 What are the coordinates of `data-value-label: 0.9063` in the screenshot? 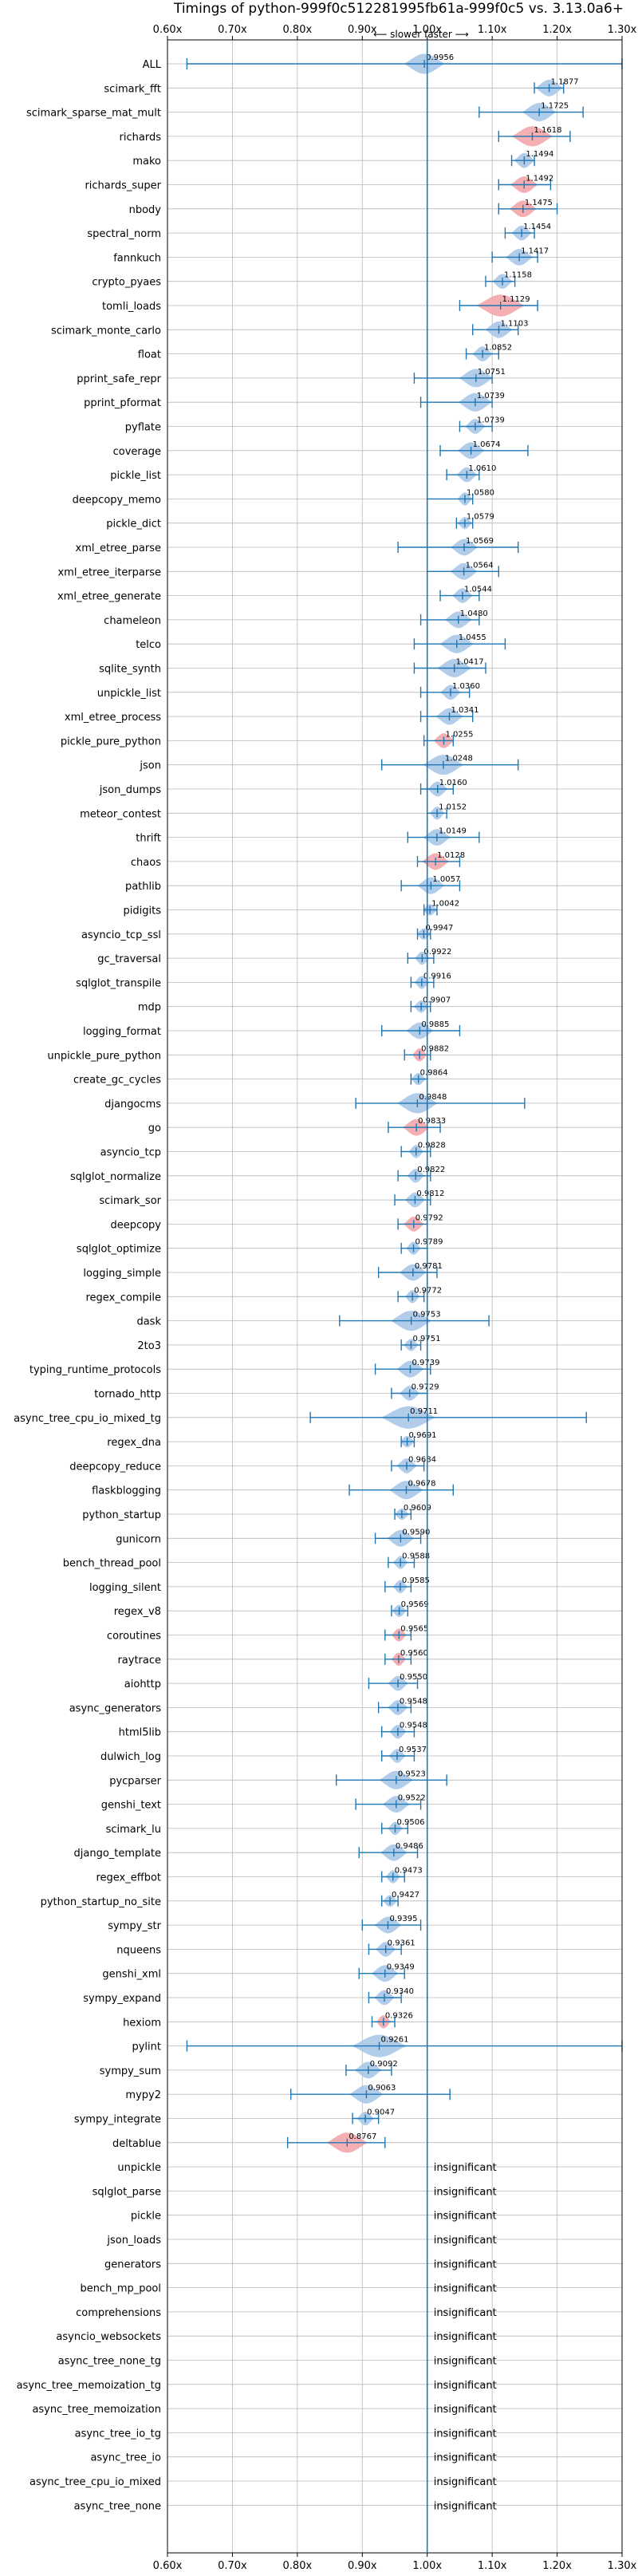 It's located at (382, 2088).